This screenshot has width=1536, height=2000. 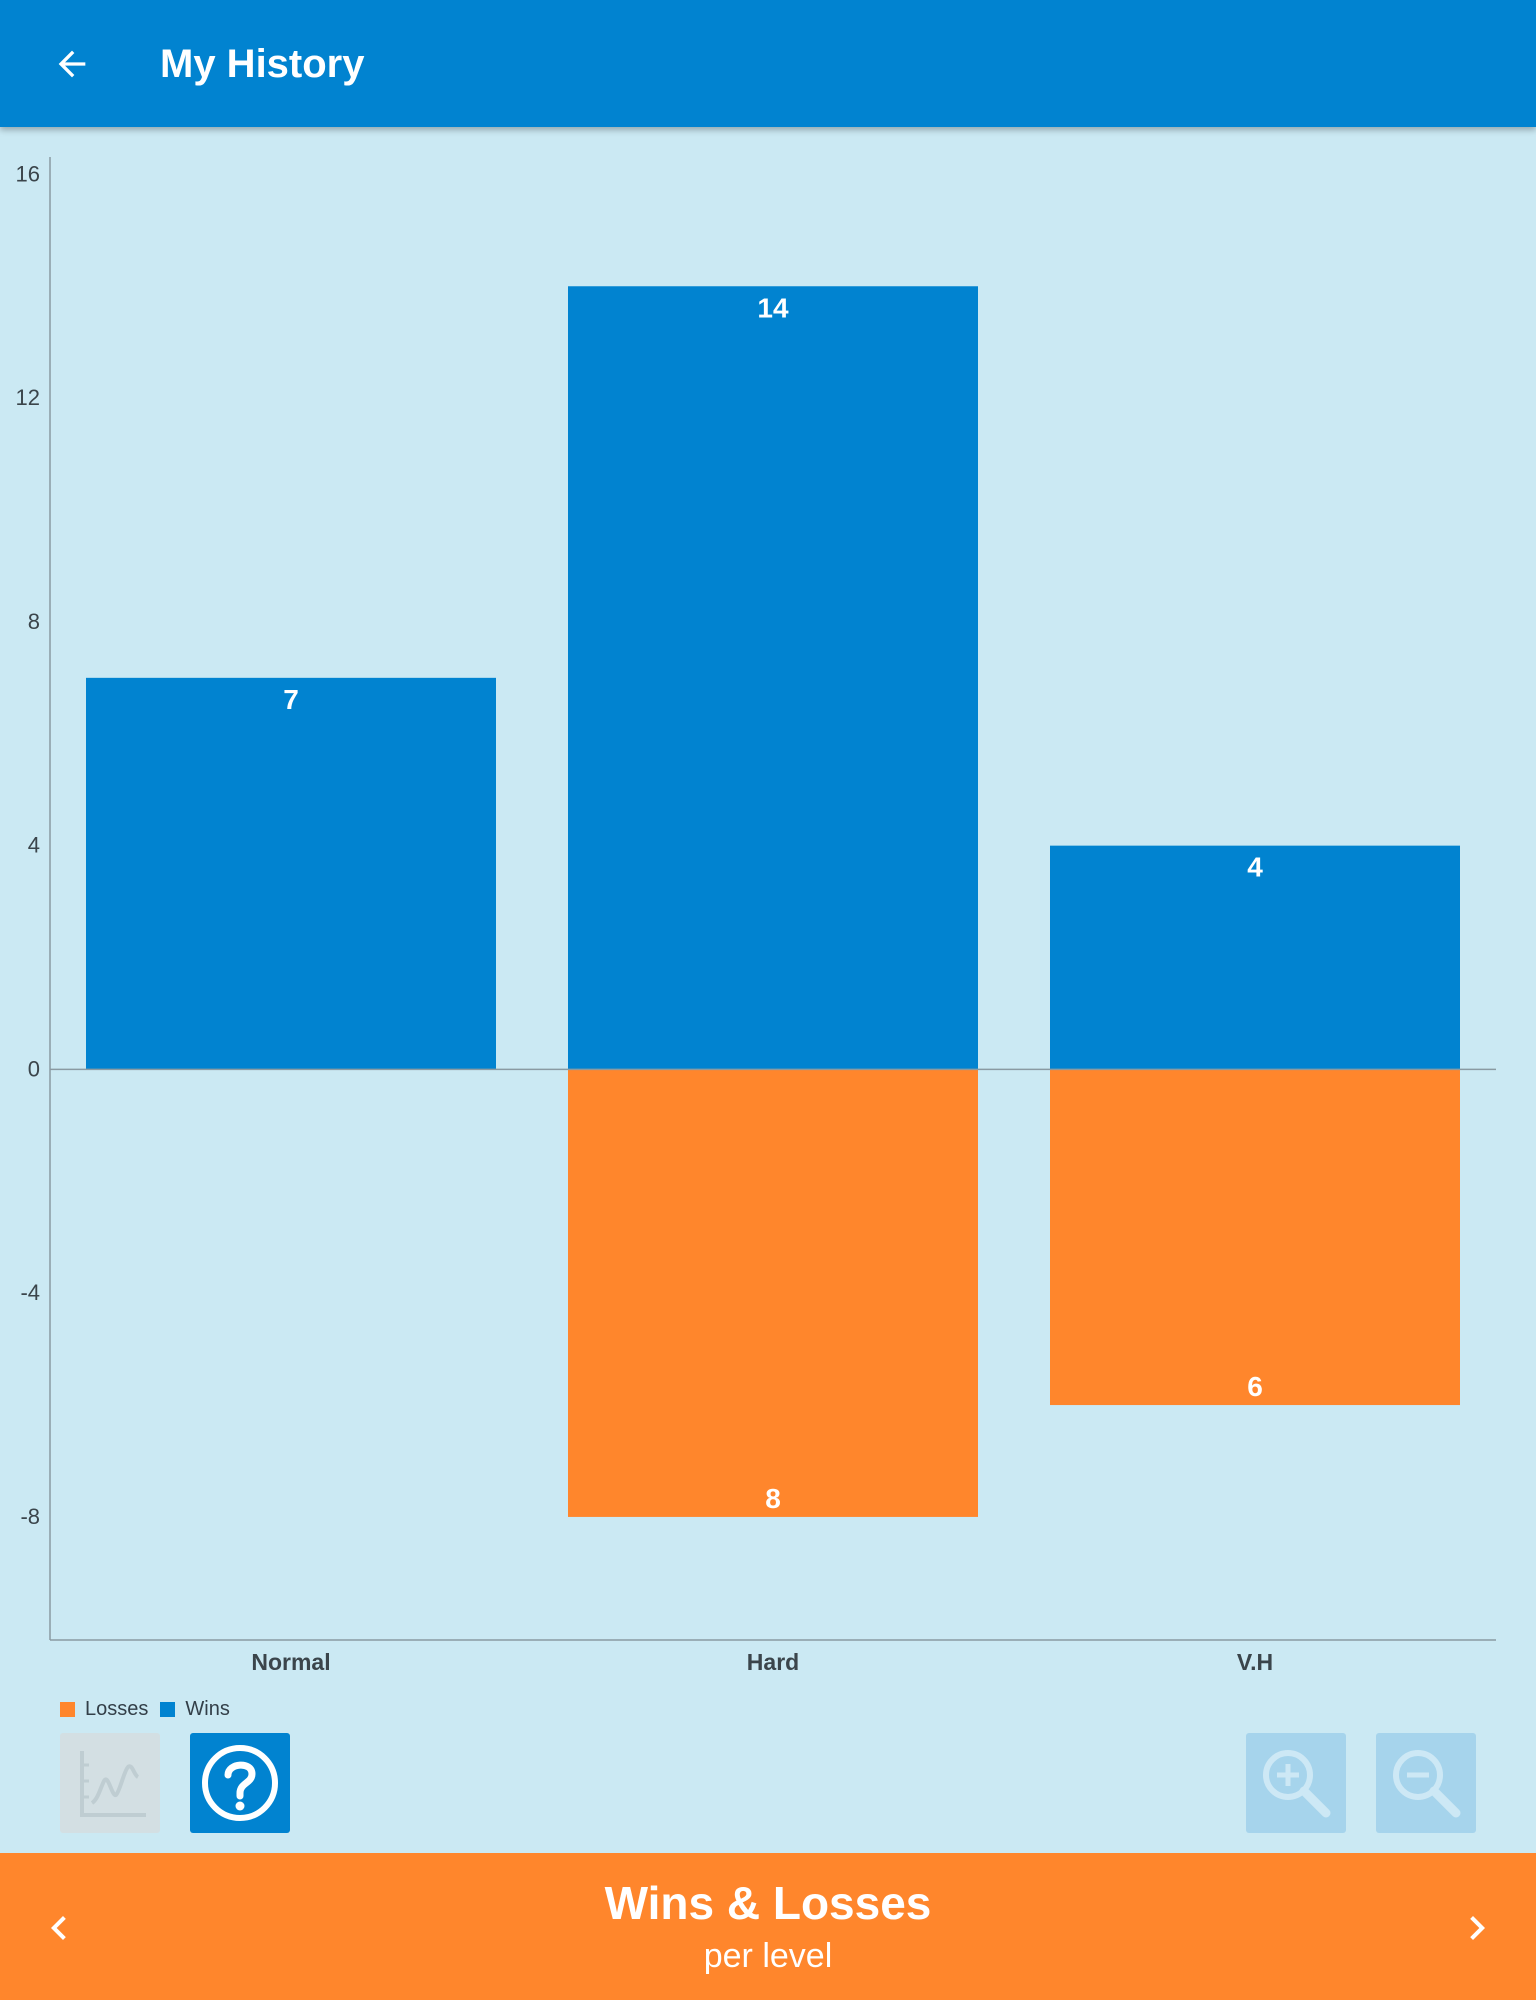 I want to click on data-label-wins: 4, so click(x=1255, y=867).